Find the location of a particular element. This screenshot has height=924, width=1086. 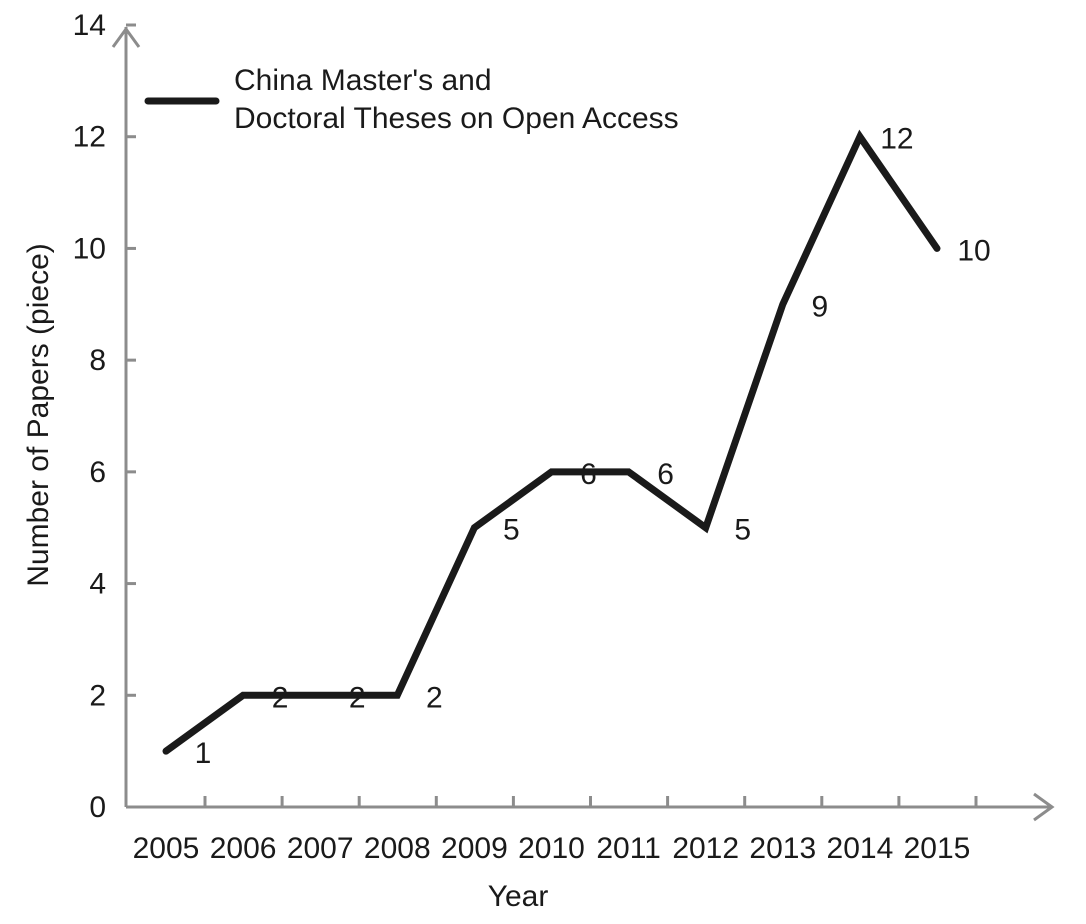

x-tick-label: 2007 is located at coordinates (320, 848).